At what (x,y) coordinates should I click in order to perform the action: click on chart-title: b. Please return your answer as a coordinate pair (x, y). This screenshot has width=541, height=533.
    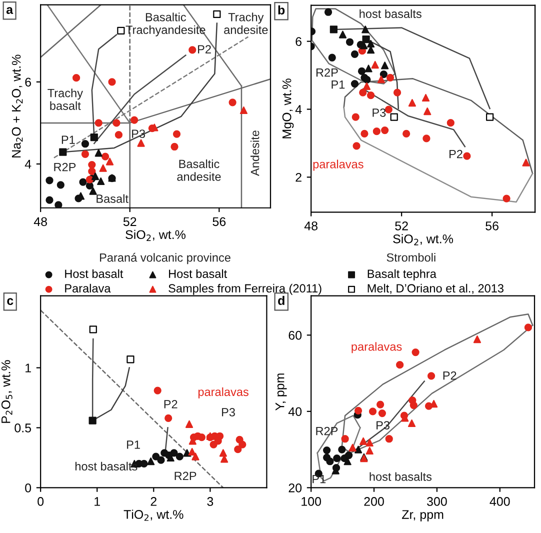
    Looking at the image, I should click on (281, 10).